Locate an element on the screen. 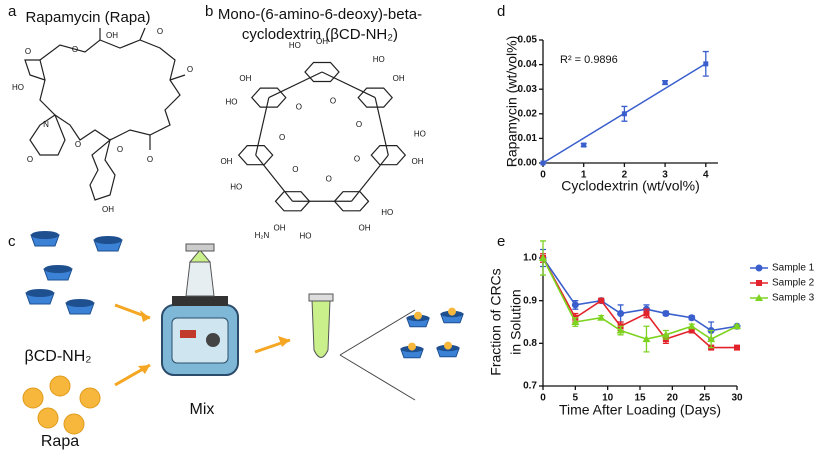 This screenshot has height=452, width=815. panel-label: e is located at coordinates (501, 241).